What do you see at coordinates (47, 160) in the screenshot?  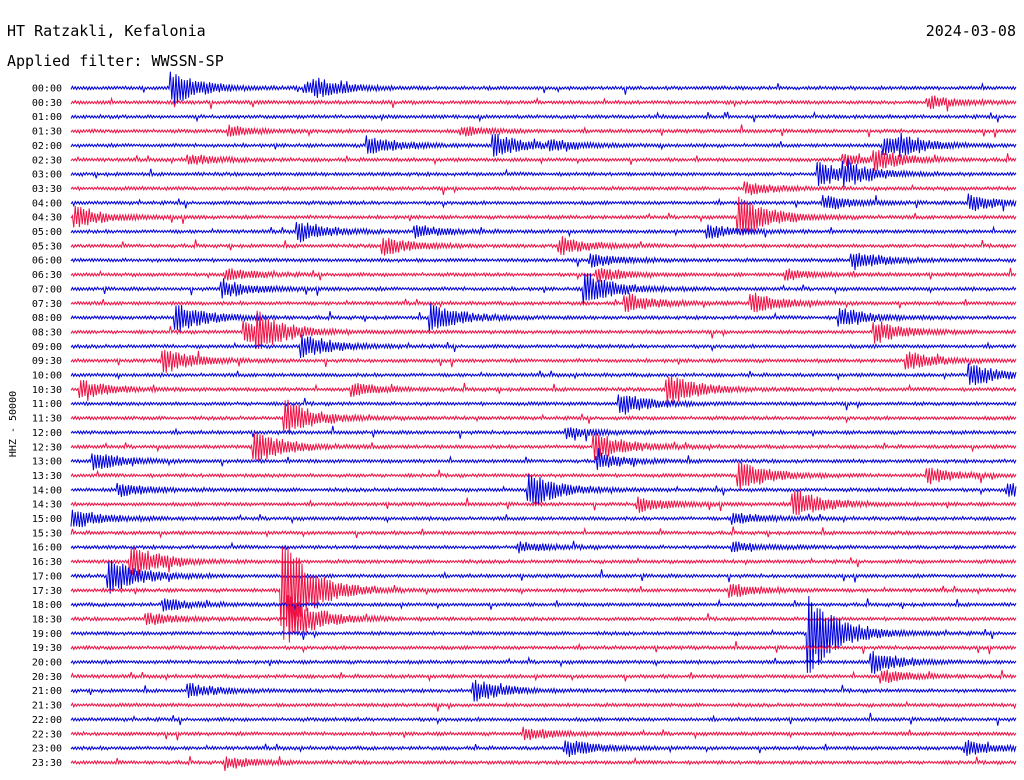 I see `time-tick-label: 02:30` at bounding box center [47, 160].